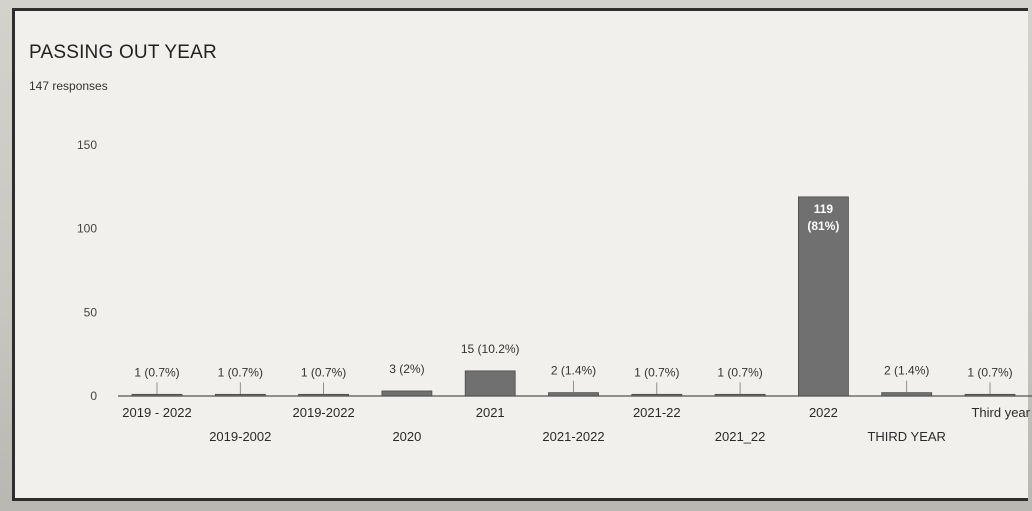  Describe the element at coordinates (490, 412) in the screenshot. I see `x-tick-label: 2021` at that location.